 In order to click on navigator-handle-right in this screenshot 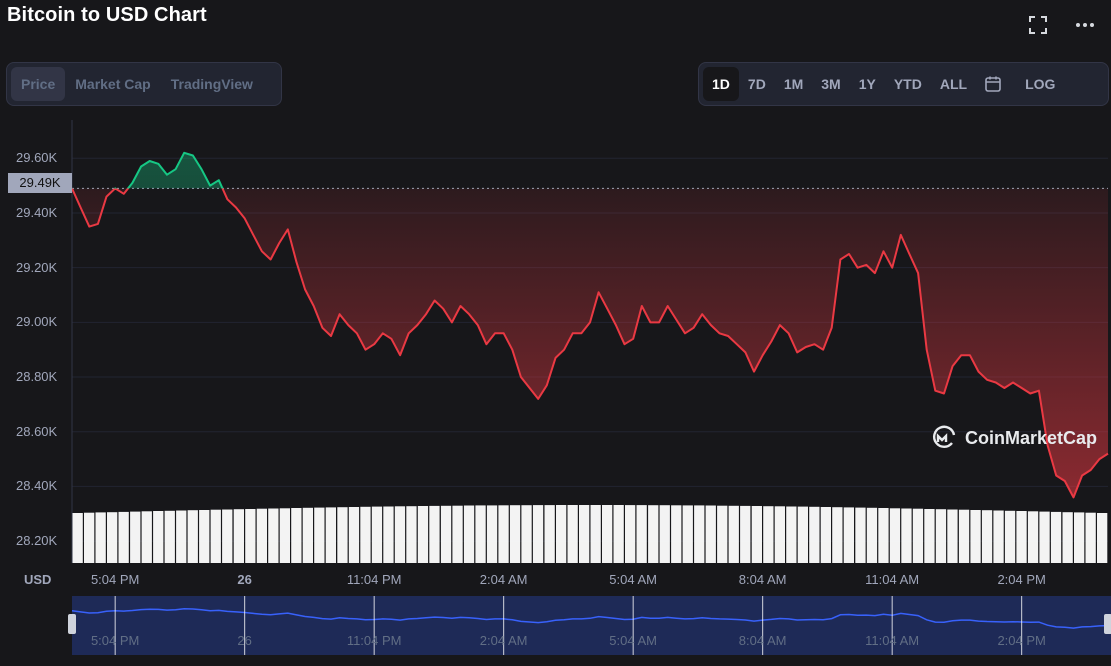, I will do `click(1107, 624)`.